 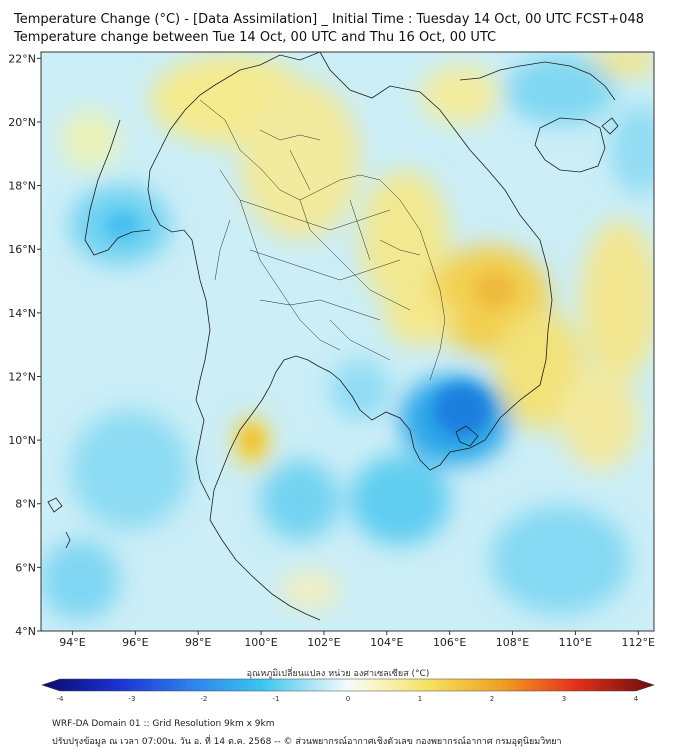 What do you see at coordinates (323, 642) in the screenshot?
I see `lon-tick-label: 102°E` at bounding box center [323, 642].